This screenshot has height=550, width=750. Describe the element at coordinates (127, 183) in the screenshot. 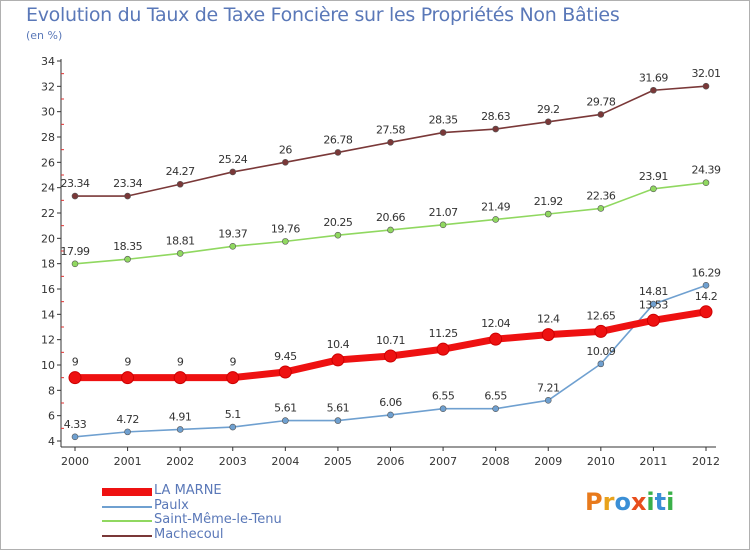

I see `data-label: 23.34` at that location.